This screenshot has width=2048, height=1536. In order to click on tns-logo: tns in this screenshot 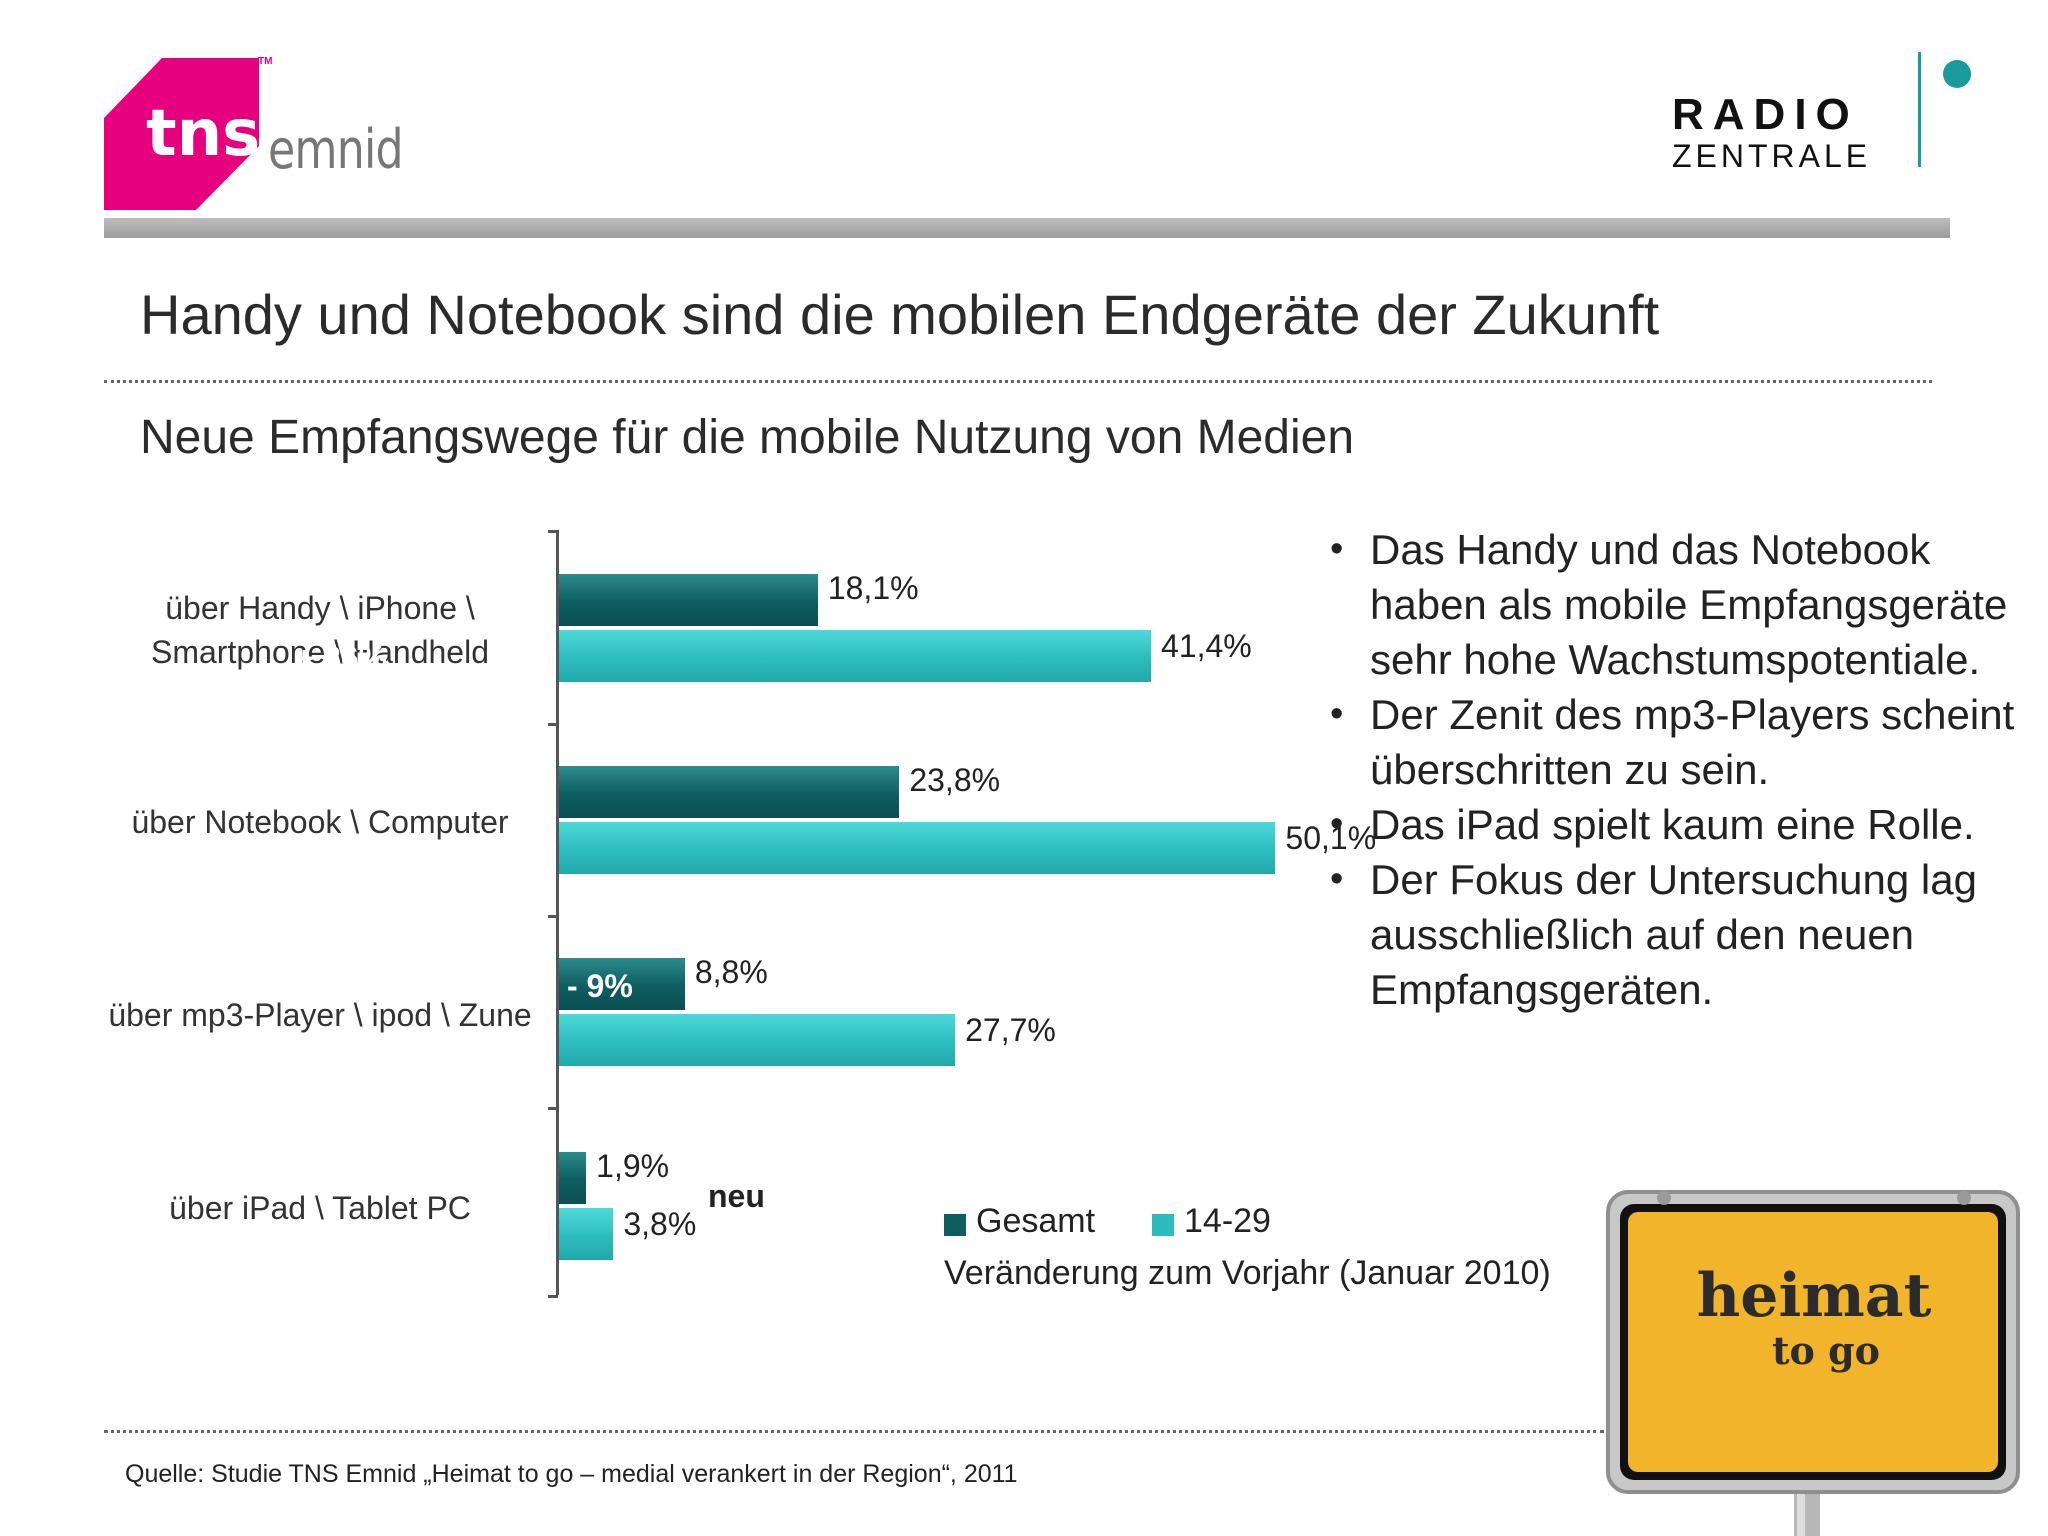, I will do `click(181, 134)`.